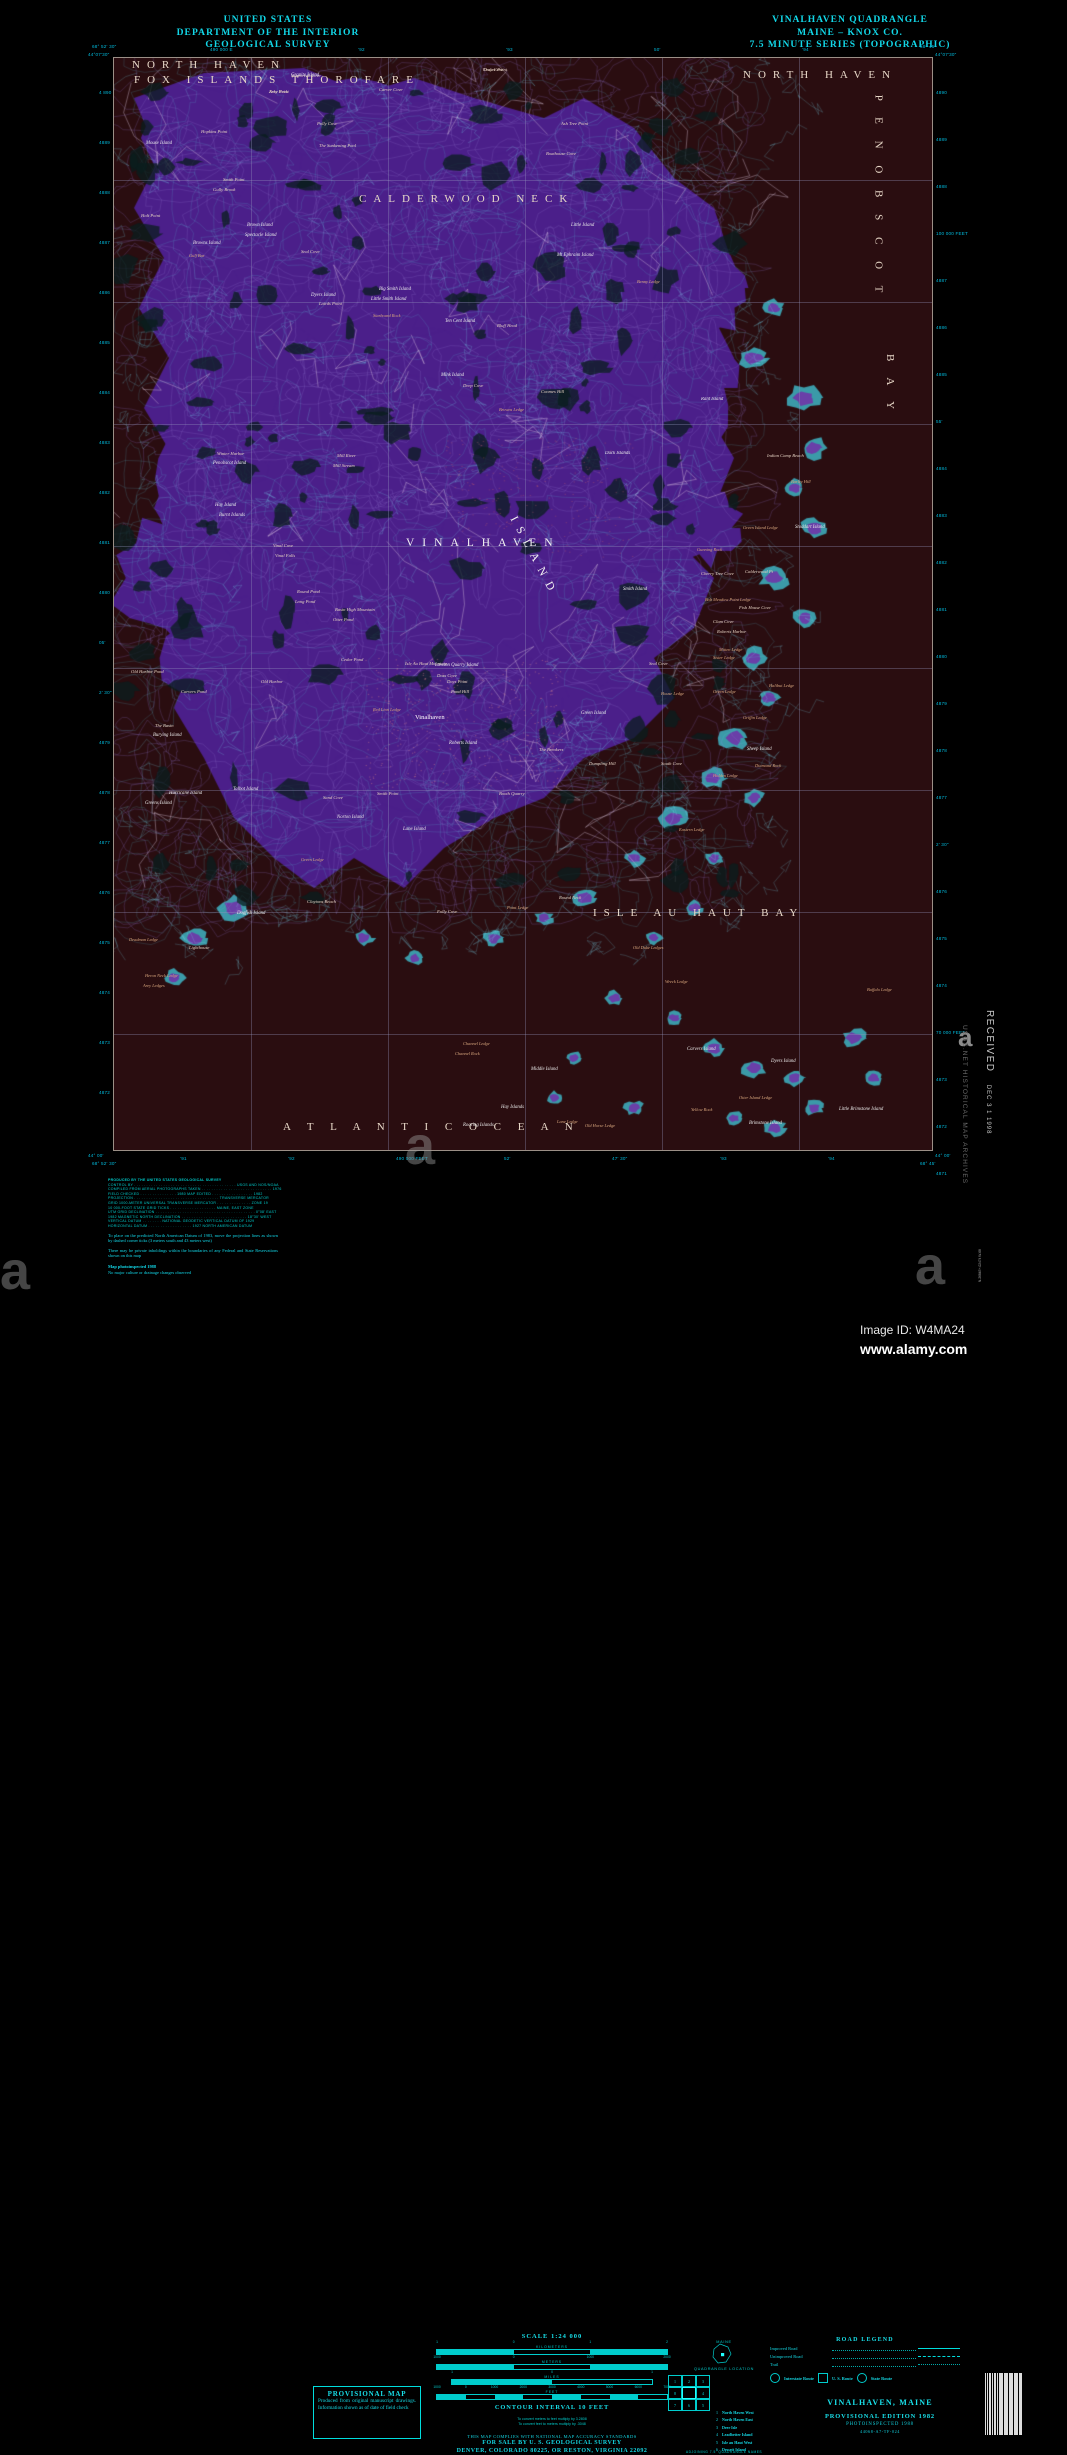 The height and width of the screenshot is (2455, 1067). What do you see at coordinates (512, 409) in the screenshot?
I see `feature-label: Browns Ledge` at bounding box center [512, 409].